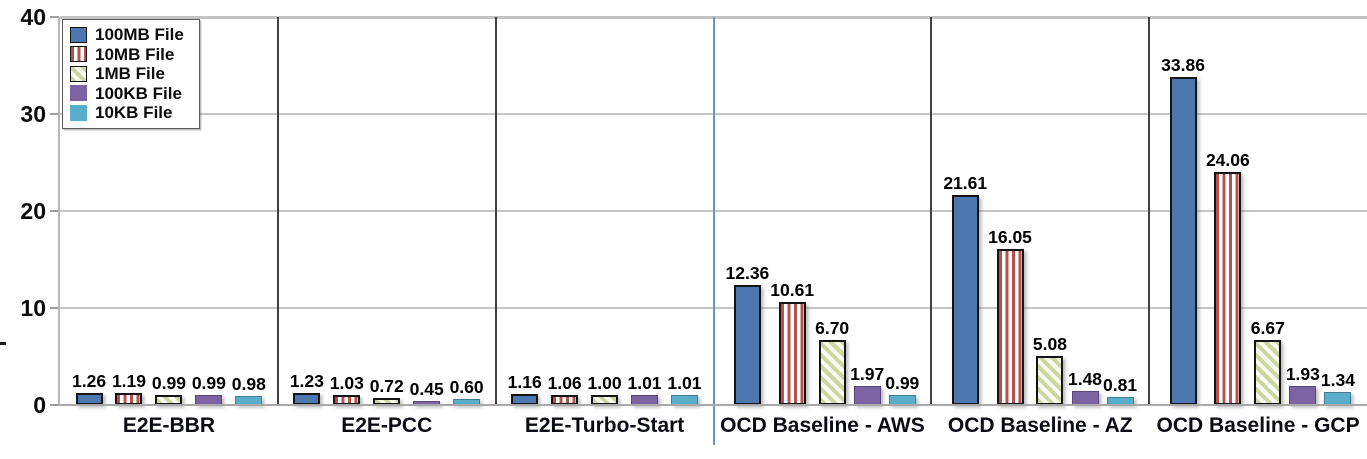 Image resolution: width=1367 pixels, height=459 pixels. Describe the element at coordinates (139, 35) in the screenshot. I see `legend-label: 100MB File` at that location.